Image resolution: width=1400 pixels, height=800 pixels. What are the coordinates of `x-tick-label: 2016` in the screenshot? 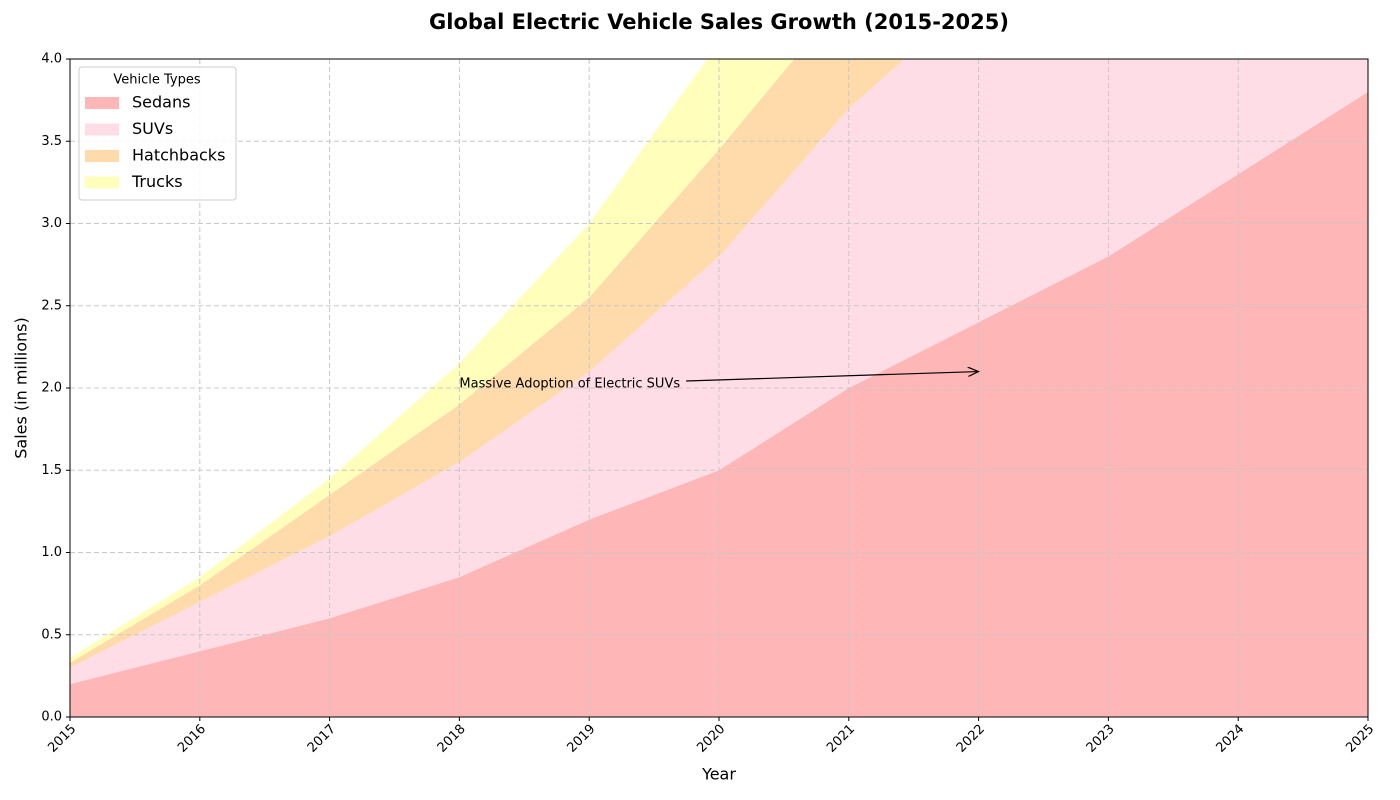 It's located at (192, 739).